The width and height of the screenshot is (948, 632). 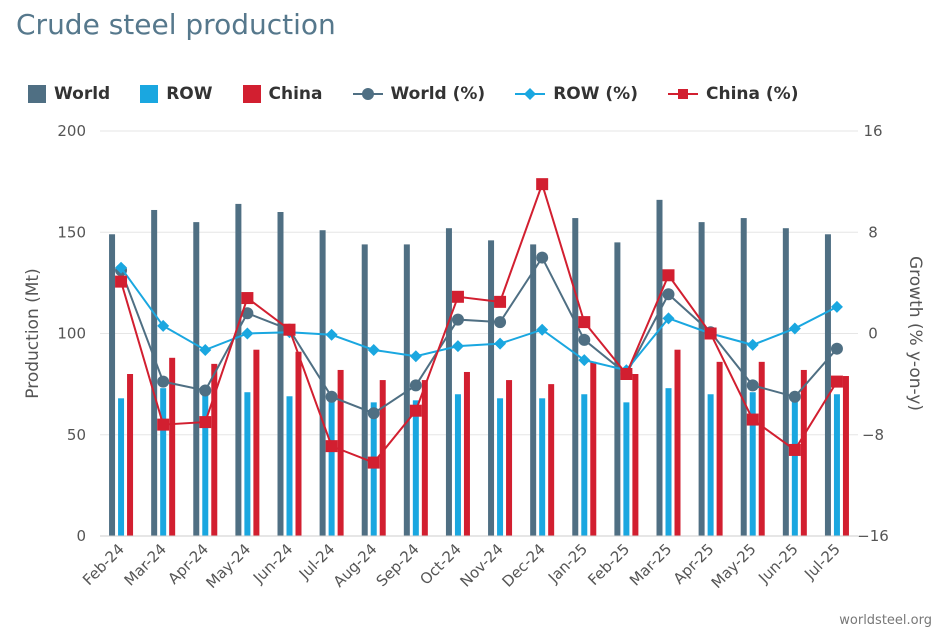 What do you see at coordinates (734, 566) in the screenshot?
I see `x-tick-label: May-25` at bounding box center [734, 566].